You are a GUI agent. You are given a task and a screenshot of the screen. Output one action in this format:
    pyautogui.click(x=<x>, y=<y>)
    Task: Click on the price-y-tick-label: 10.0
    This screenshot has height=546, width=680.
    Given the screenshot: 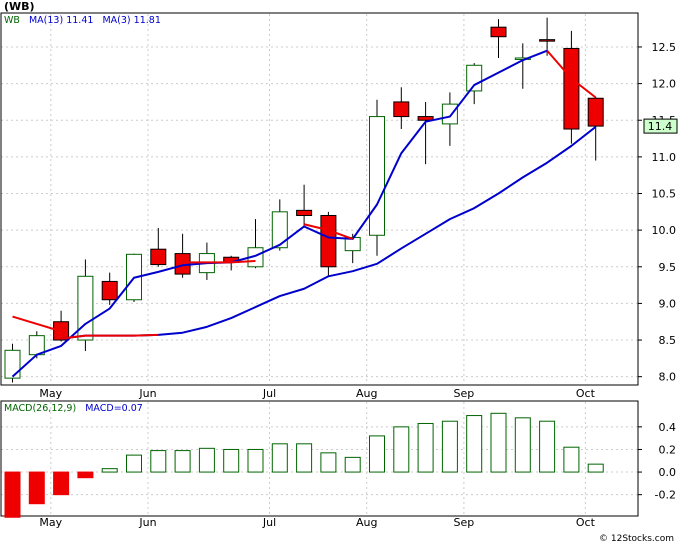 What is the action you would take?
    pyautogui.click(x=664, y=230)
    